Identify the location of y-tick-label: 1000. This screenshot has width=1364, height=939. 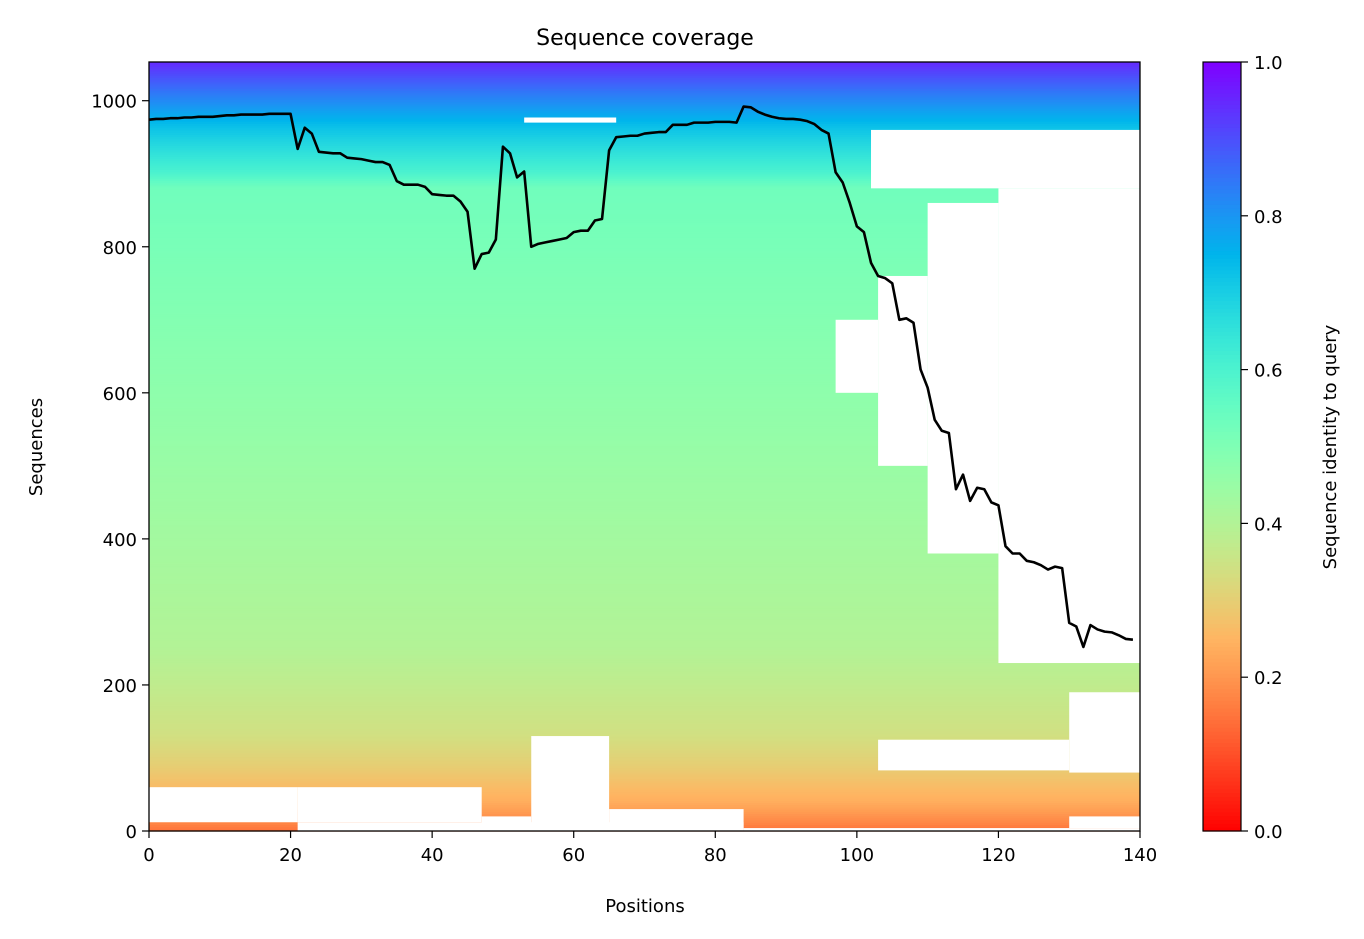
(114, 102).